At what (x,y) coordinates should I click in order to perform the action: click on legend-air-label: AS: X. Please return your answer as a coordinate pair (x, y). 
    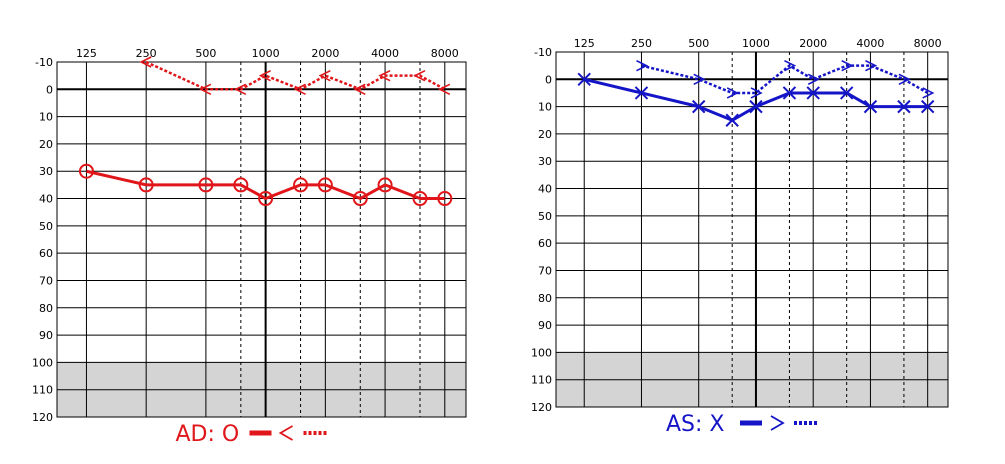
    Looking at the image, I should click on (695, 424).